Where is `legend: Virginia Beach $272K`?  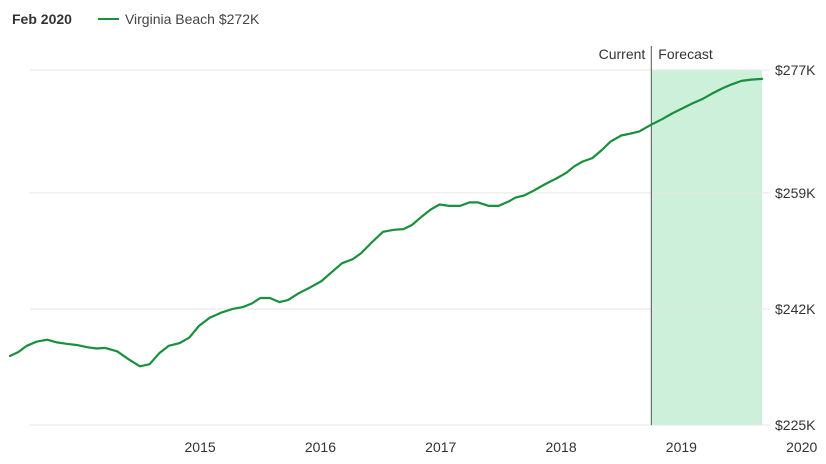 legend: Virginia Beach $272K is located at coordinates (178, 19).